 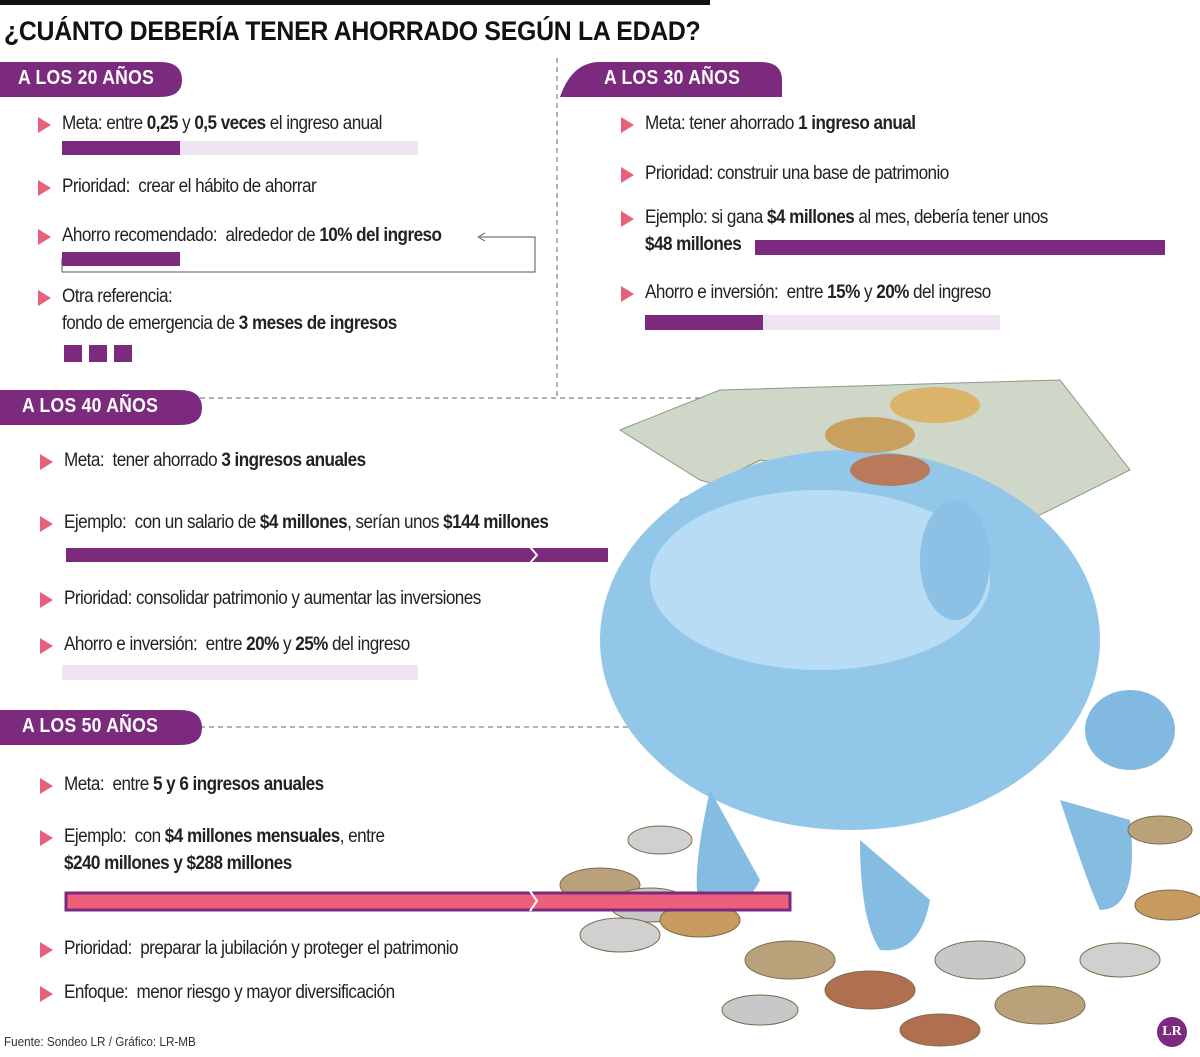 What do you see at coordinates (318, 323) in the screenshot?
I see `text-run: 3 meses de ingresos` at bounding box center [318, 323].